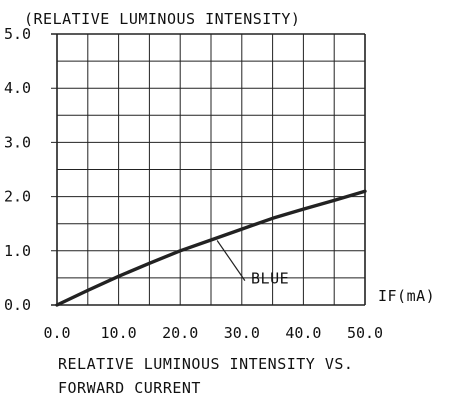 This screenshot has width=458, height=402. Describe the element at coordinates (129, 388) in the screenshot. I see `caption-line-2: FORWARD CURRENT` at that location.